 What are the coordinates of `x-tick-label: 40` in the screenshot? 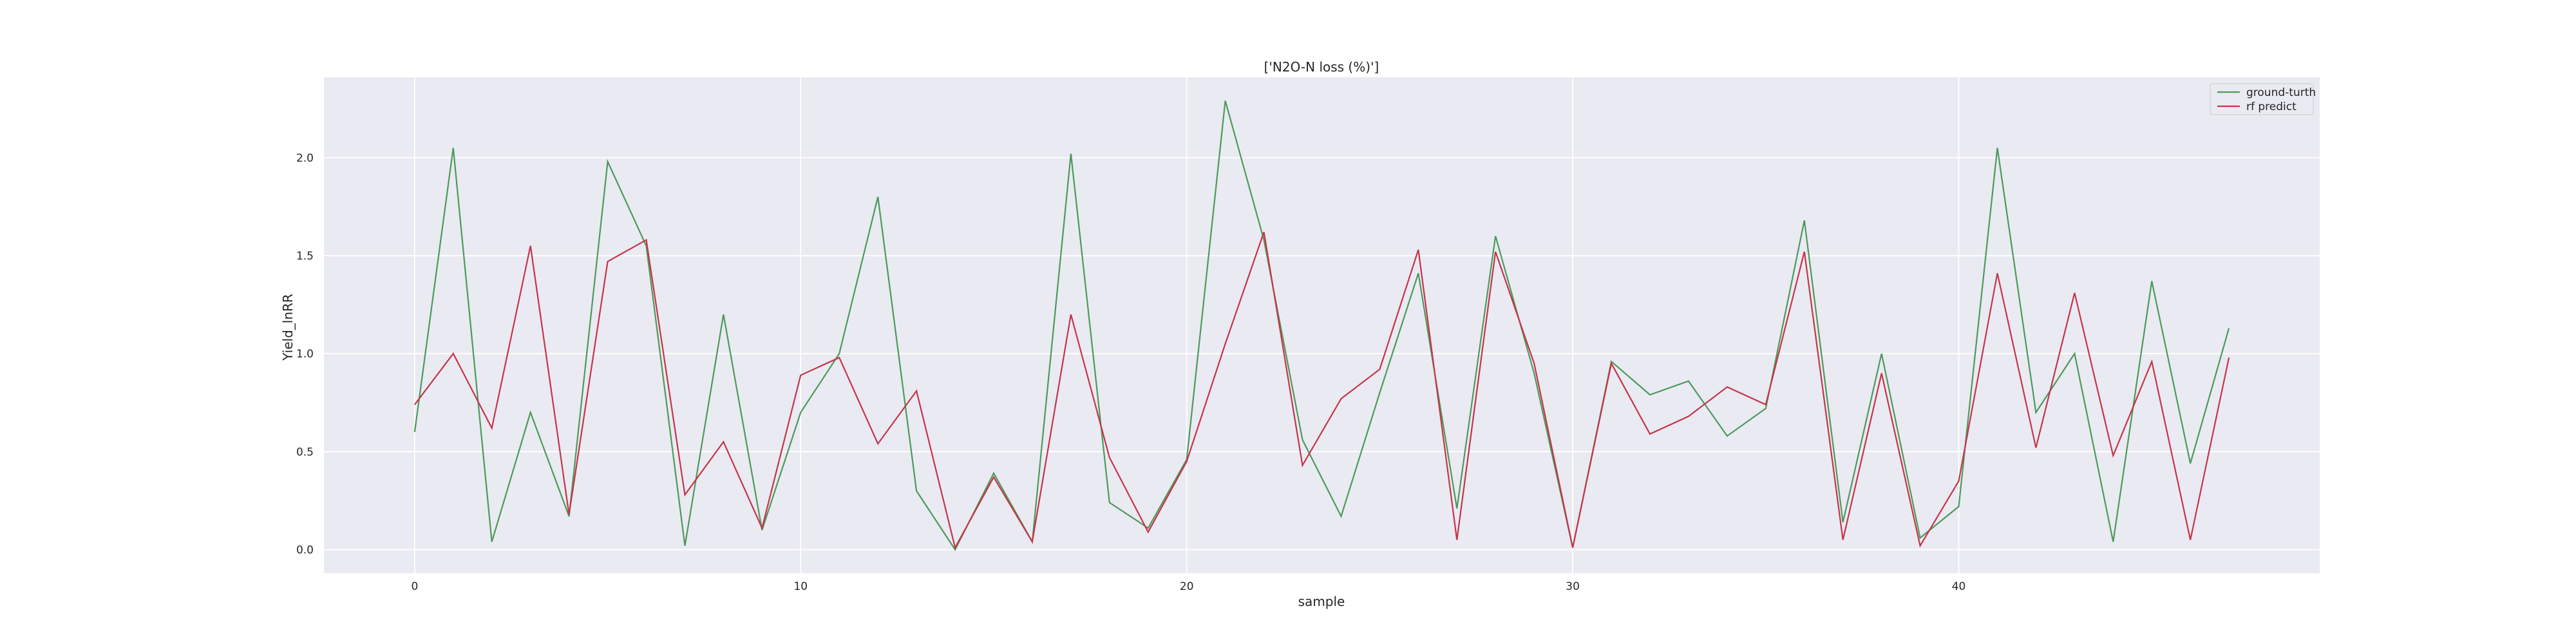 It's located at (1959, 587).